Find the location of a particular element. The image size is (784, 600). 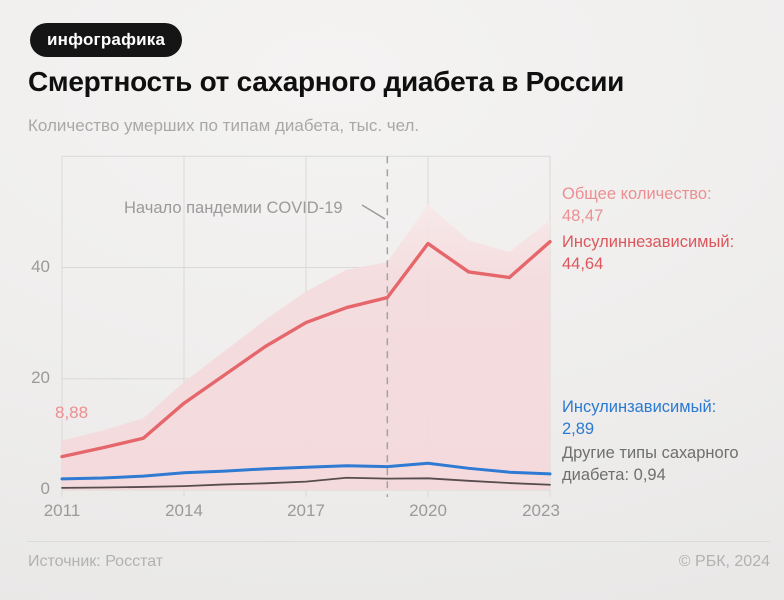

copyright-label: © РБК, 2024 is located at coordinates (724, 561).